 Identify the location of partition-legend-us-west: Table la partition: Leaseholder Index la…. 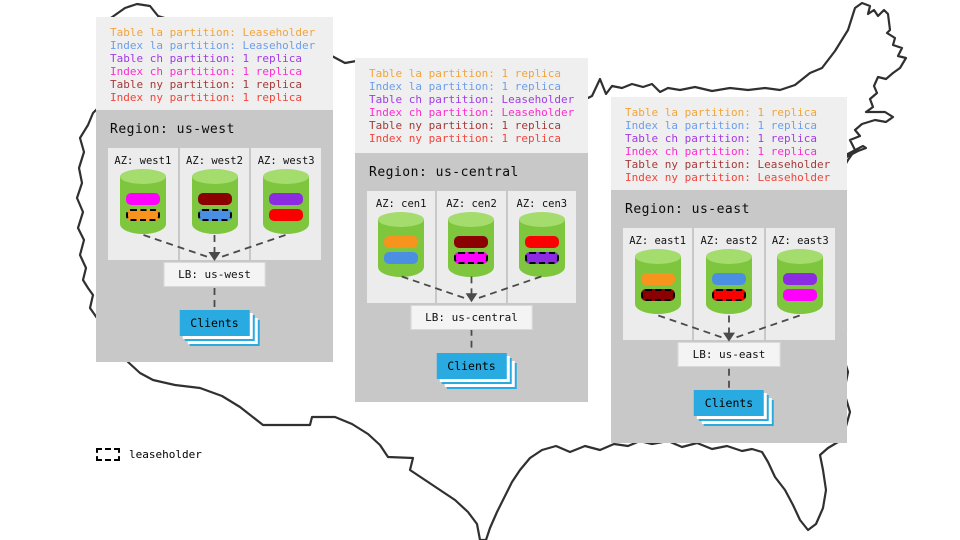
(214, 63).